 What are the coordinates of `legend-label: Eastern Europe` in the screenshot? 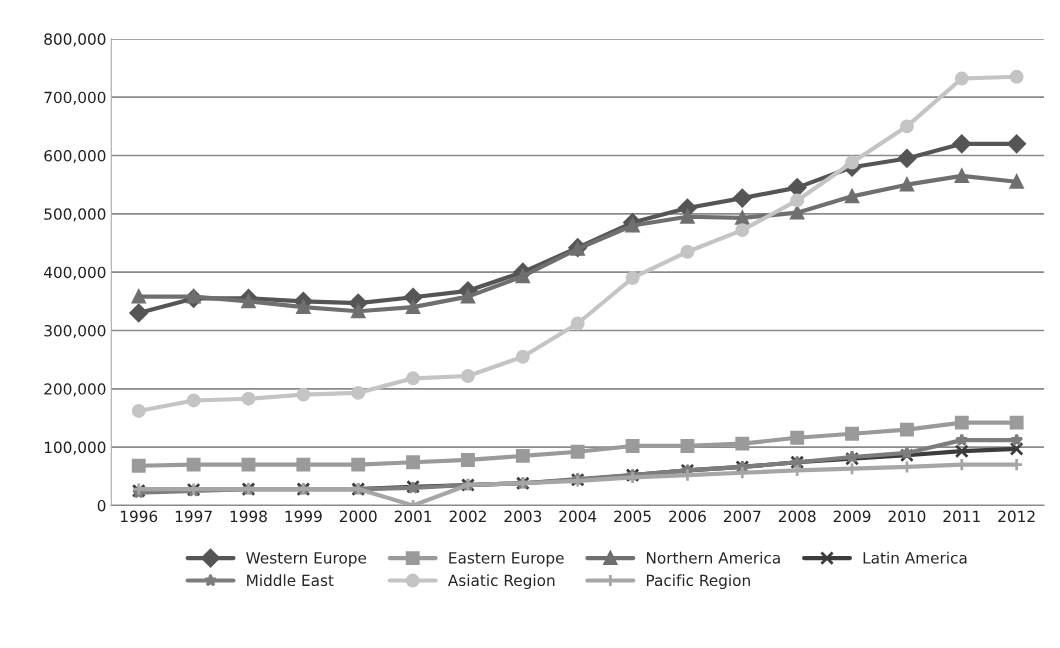 It's located at (506, 559).